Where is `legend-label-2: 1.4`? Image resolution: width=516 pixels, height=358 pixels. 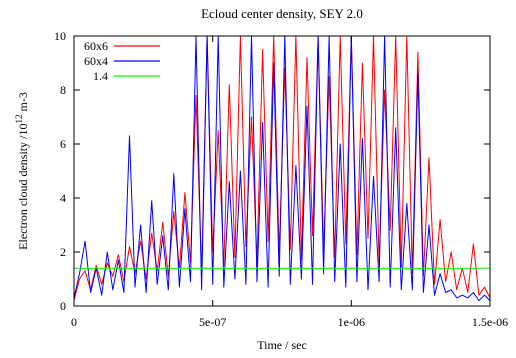
legend-label-2: 1.4 is located at coordinates (100, 76).